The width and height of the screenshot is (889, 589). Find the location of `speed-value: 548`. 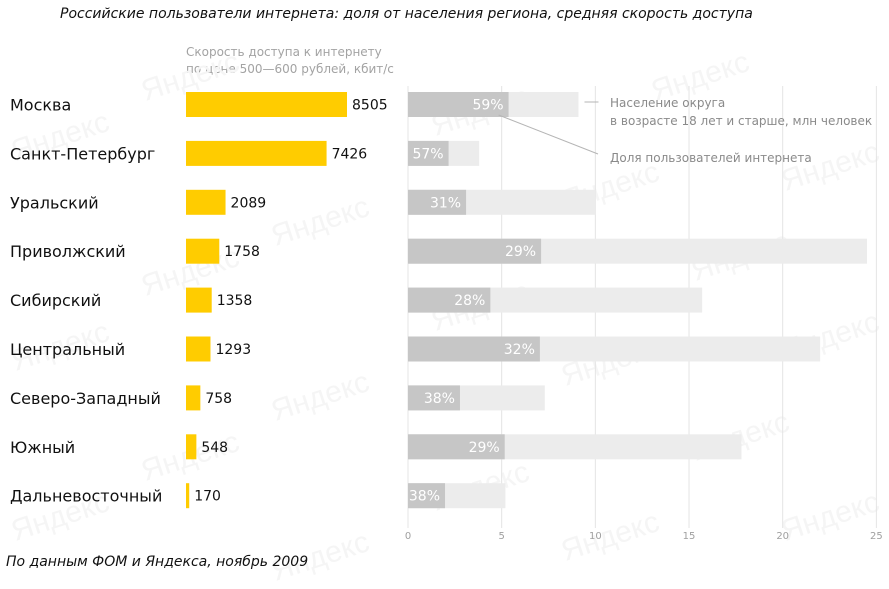

speed-value: 548 is located at coordinates (214, 448).